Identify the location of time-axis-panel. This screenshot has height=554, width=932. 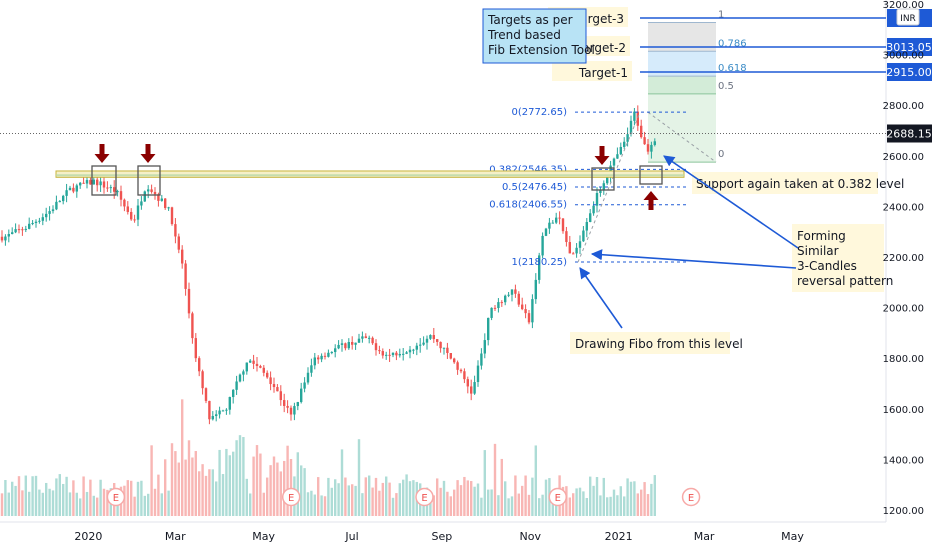
(466, 536).